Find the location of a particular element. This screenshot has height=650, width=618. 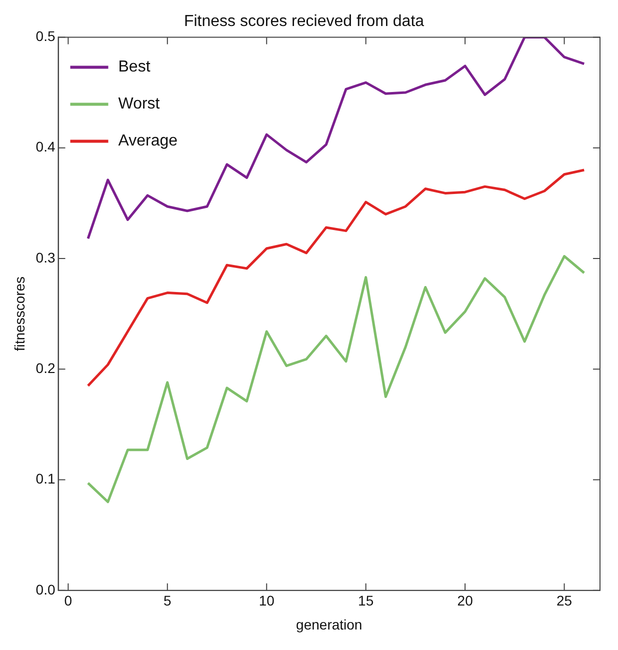

y-tick-label: 0.1 is located at coordinates (46, 478).